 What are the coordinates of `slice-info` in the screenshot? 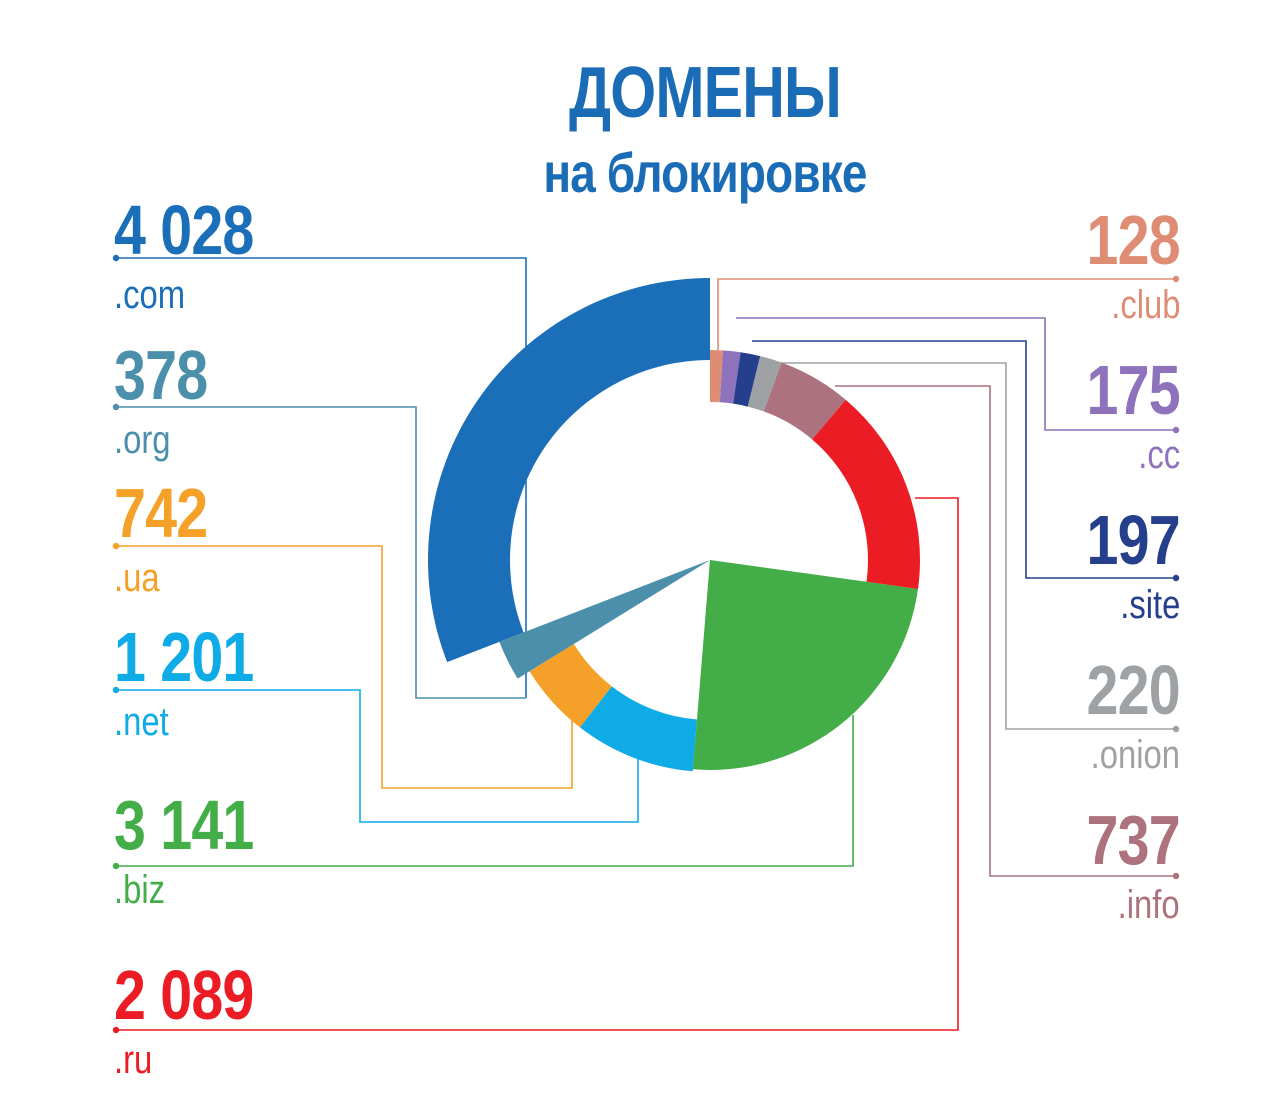 It's located at (804, 401).